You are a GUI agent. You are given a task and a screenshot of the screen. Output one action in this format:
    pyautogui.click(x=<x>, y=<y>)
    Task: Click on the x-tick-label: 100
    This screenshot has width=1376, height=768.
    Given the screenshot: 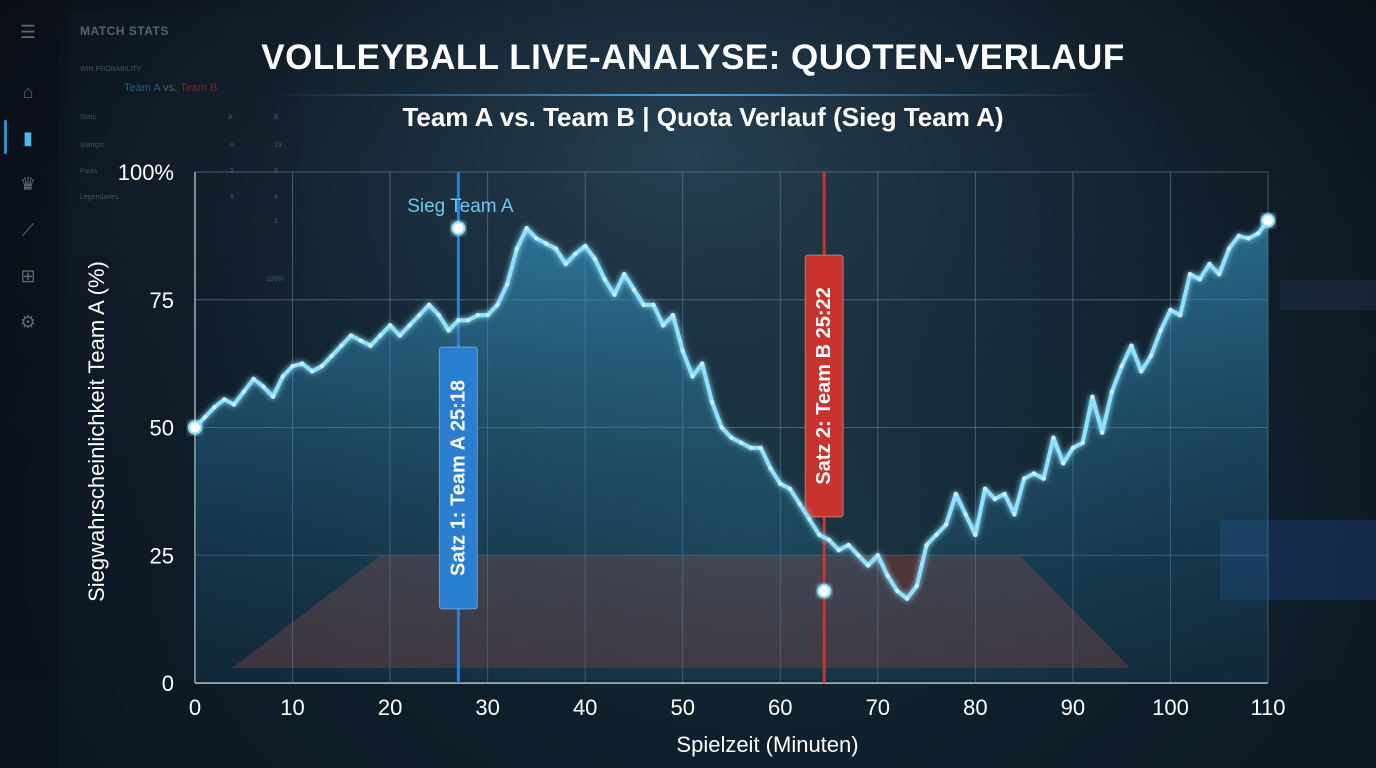 What is the action you would take?
    pyautogui.click(x=1170, y=707)
    